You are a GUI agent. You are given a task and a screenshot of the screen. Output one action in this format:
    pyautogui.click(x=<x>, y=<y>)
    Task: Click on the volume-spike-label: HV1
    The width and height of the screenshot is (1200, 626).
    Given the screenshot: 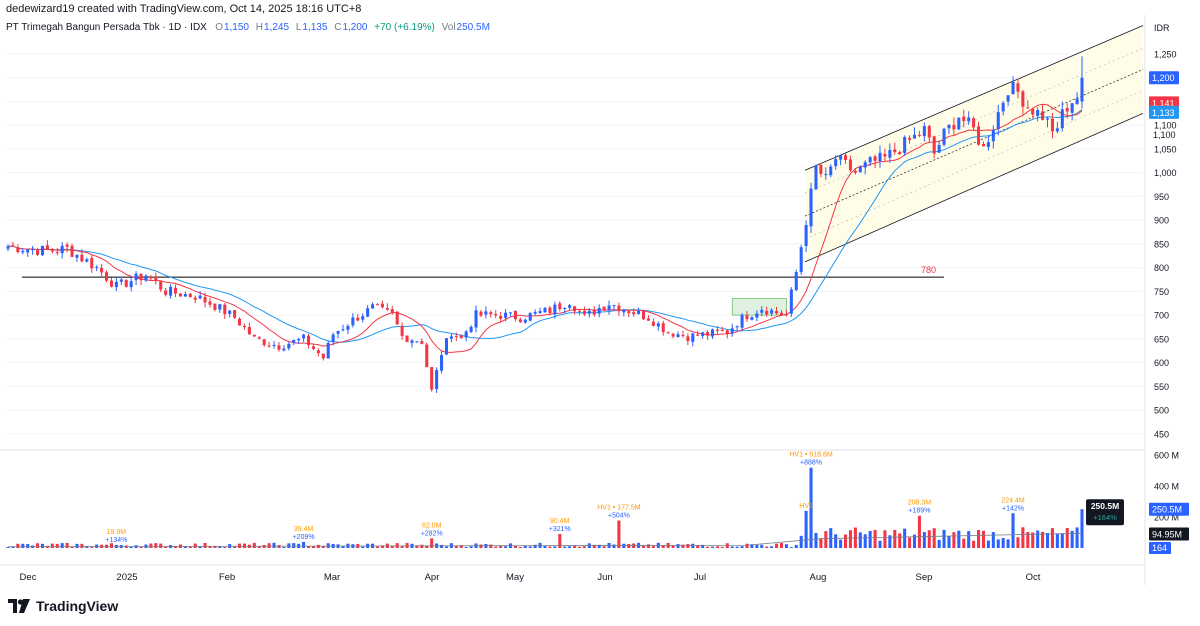 What is the action you would take?
    pyautogui.click(x=806, y=506)
    